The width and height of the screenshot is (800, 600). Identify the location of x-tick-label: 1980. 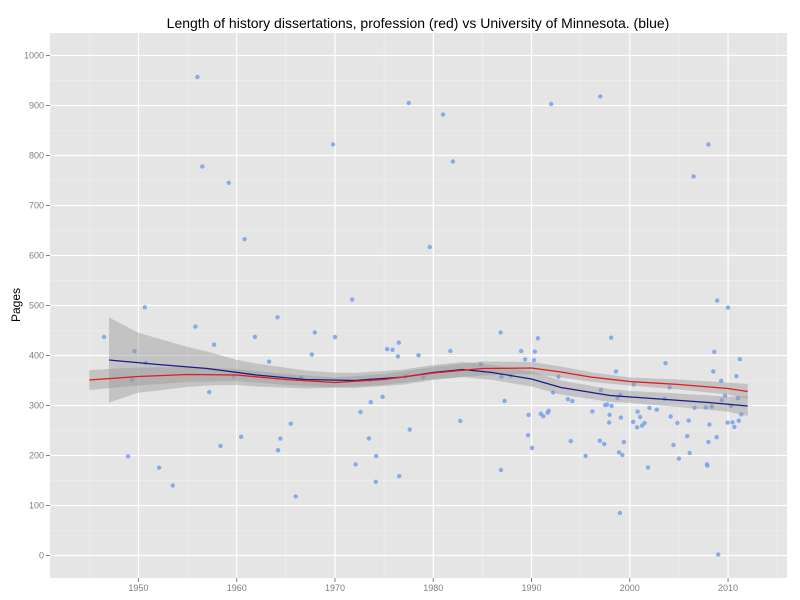
(433, 588).